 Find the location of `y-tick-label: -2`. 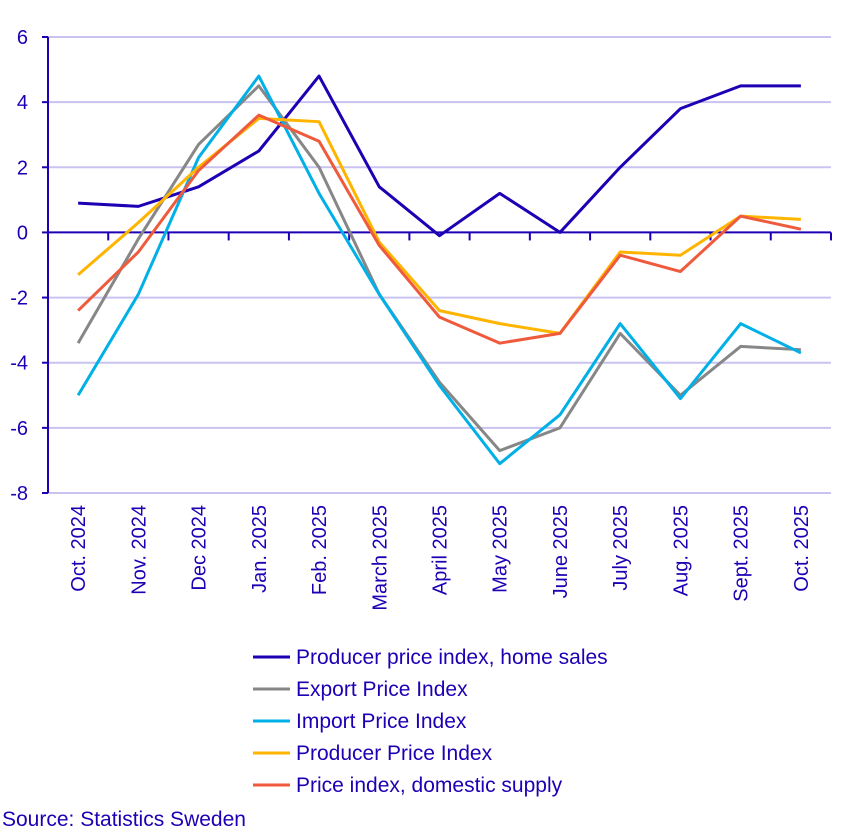

y-tick-label: -2 is located at coordinates (19, 299).